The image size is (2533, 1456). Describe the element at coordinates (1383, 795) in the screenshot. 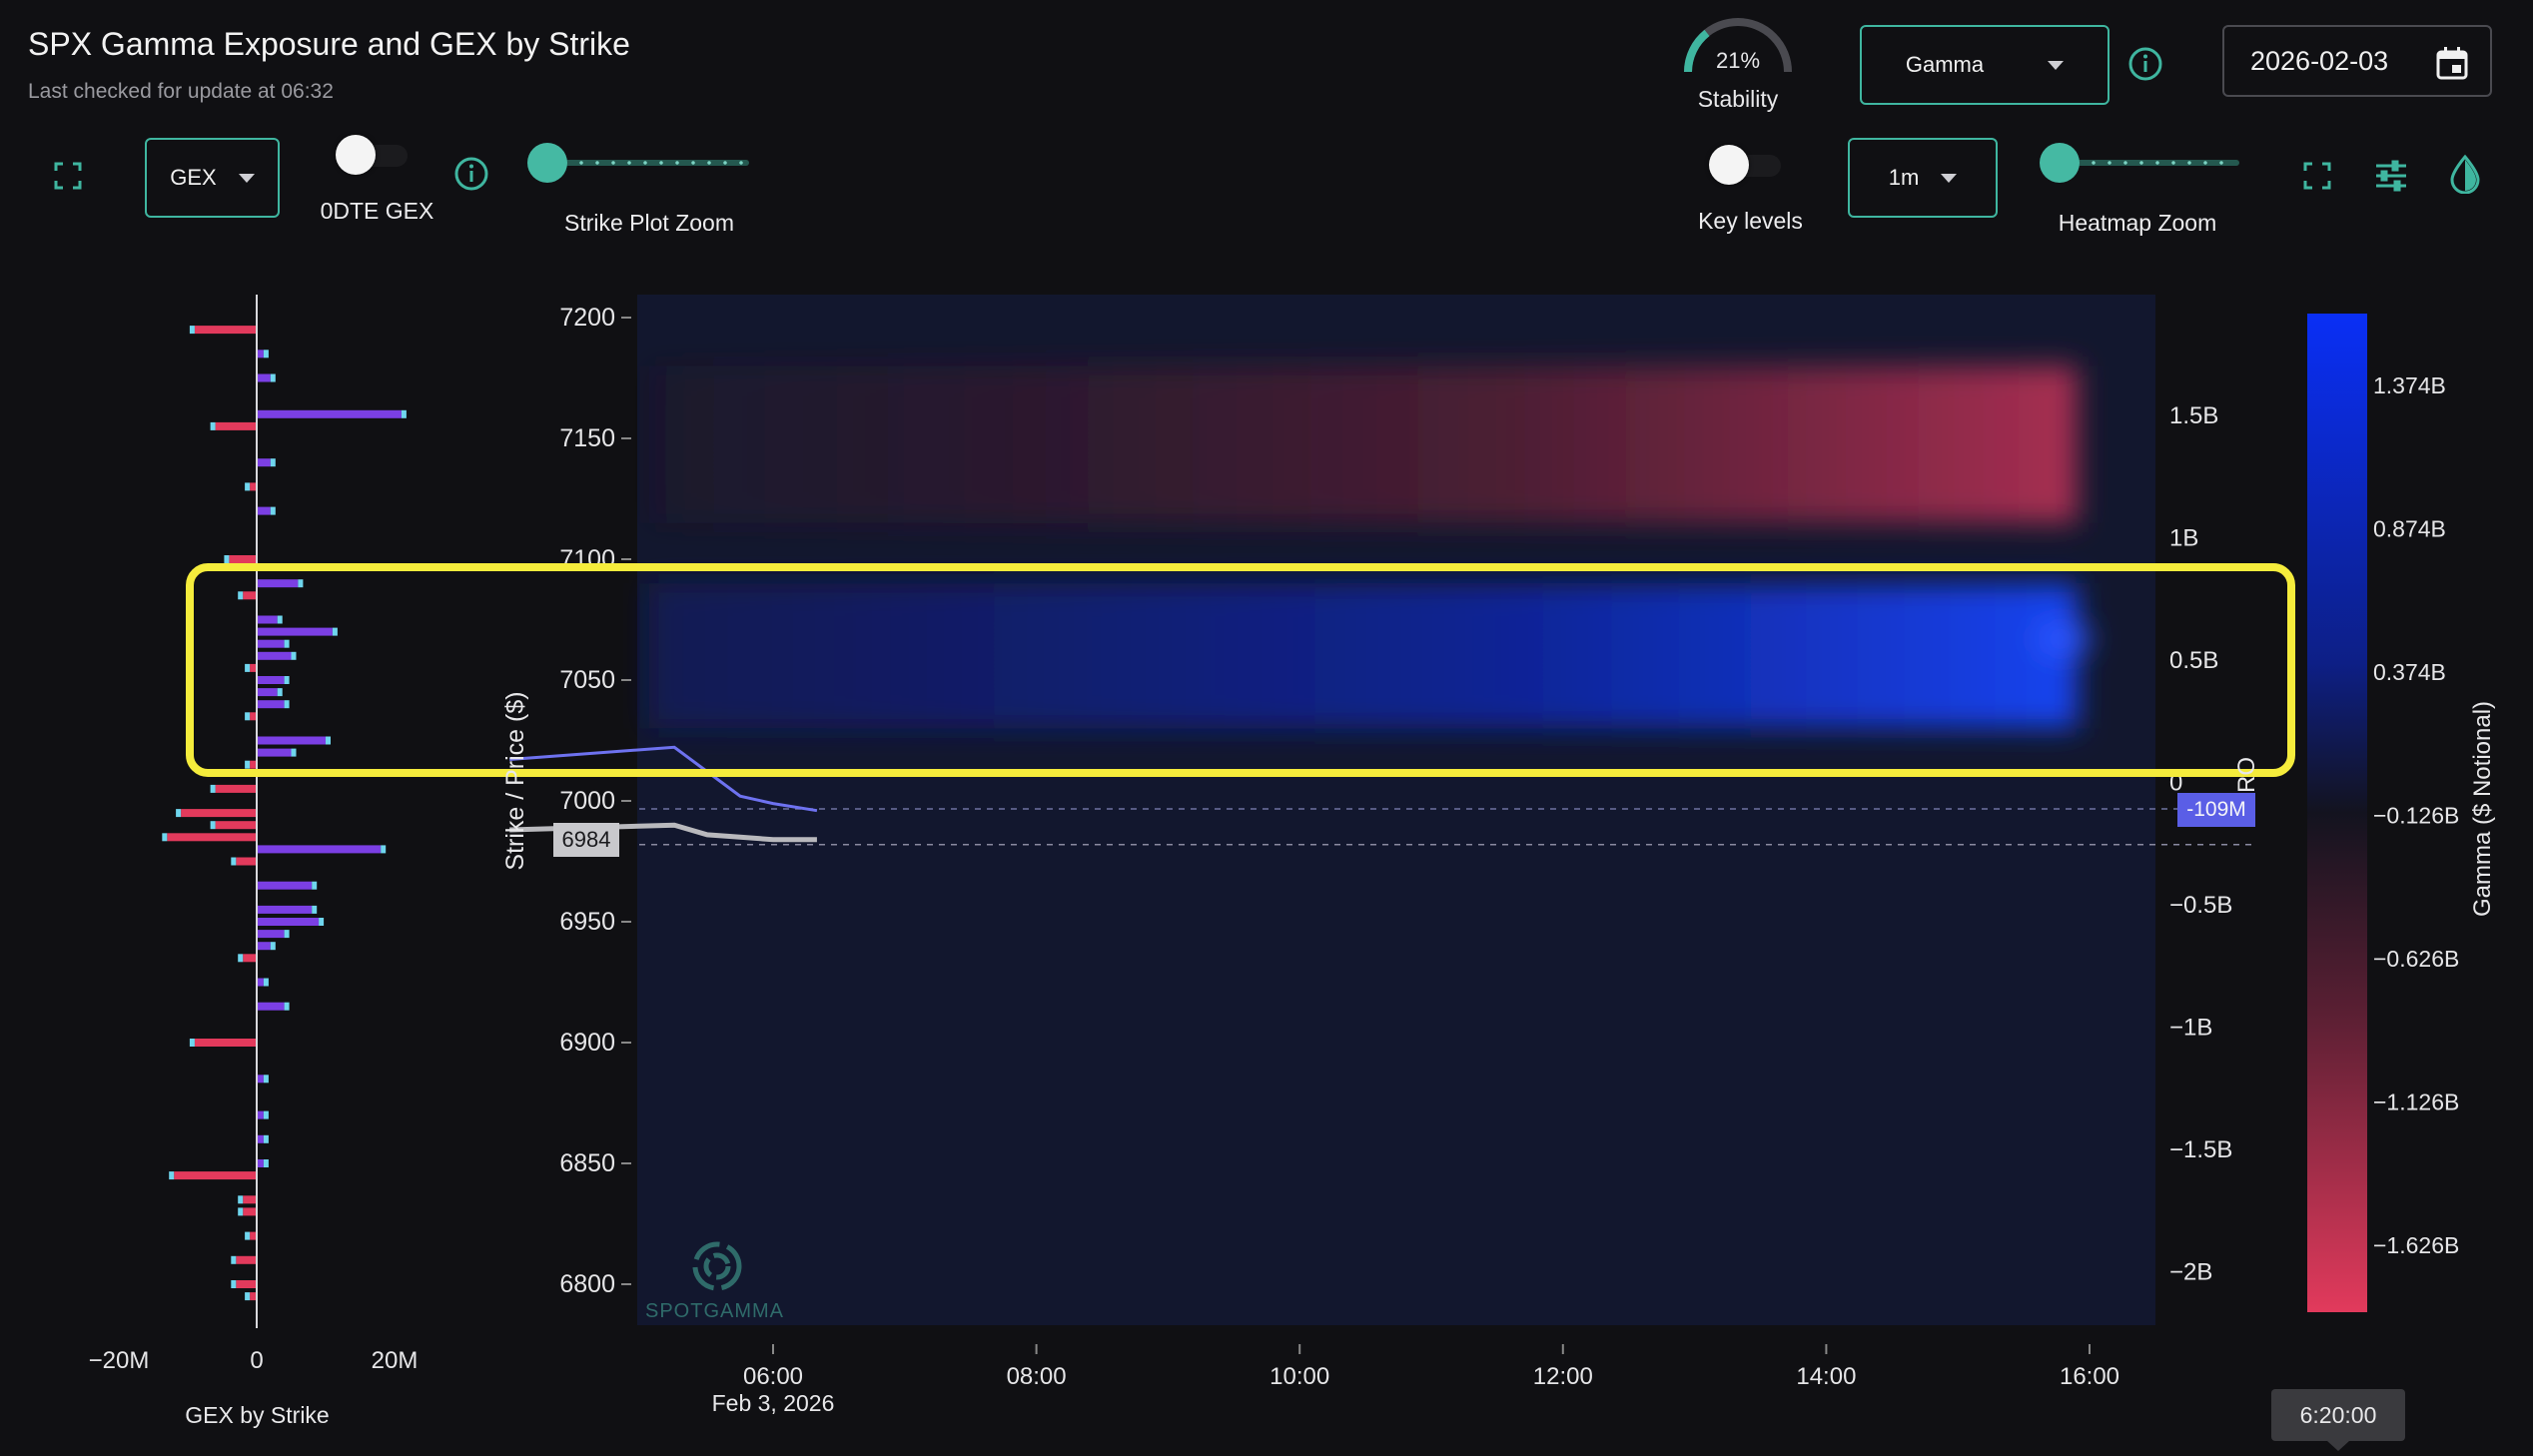

I see `price-lines` at that location.